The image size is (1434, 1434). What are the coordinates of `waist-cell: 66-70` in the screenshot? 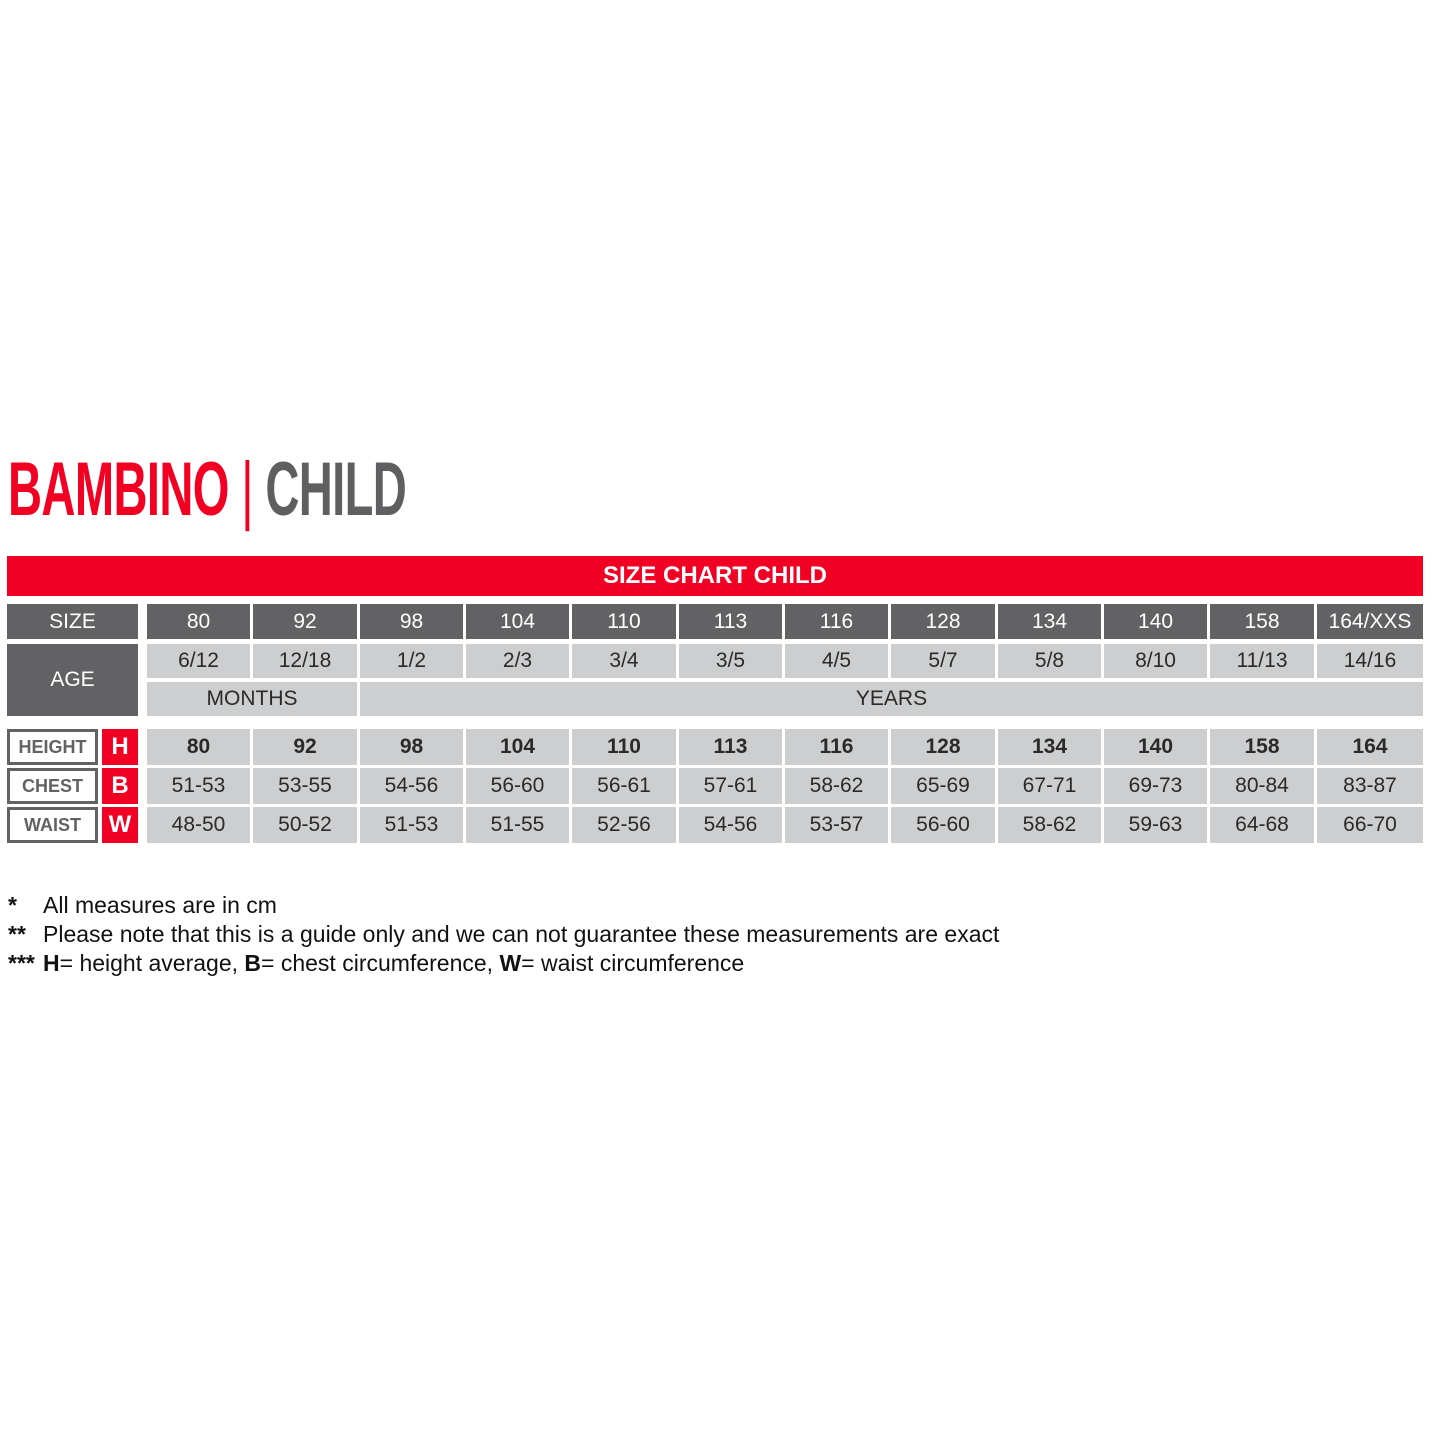 It's located at (1370, 825).